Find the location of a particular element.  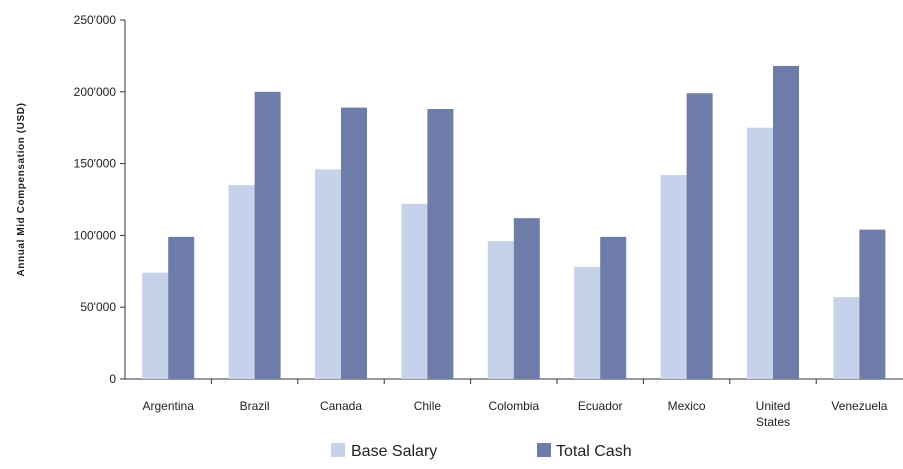

y-tick-label: 200'000 is located at coordinates (95, 92).